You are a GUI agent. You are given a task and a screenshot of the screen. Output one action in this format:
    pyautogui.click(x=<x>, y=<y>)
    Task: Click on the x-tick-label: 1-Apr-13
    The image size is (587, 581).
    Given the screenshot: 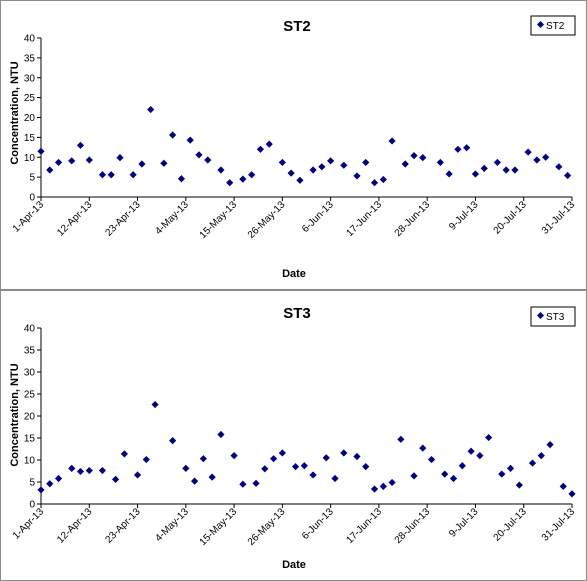 What is the action you would take?
    pyautogui.click(x=29, y=217)
    